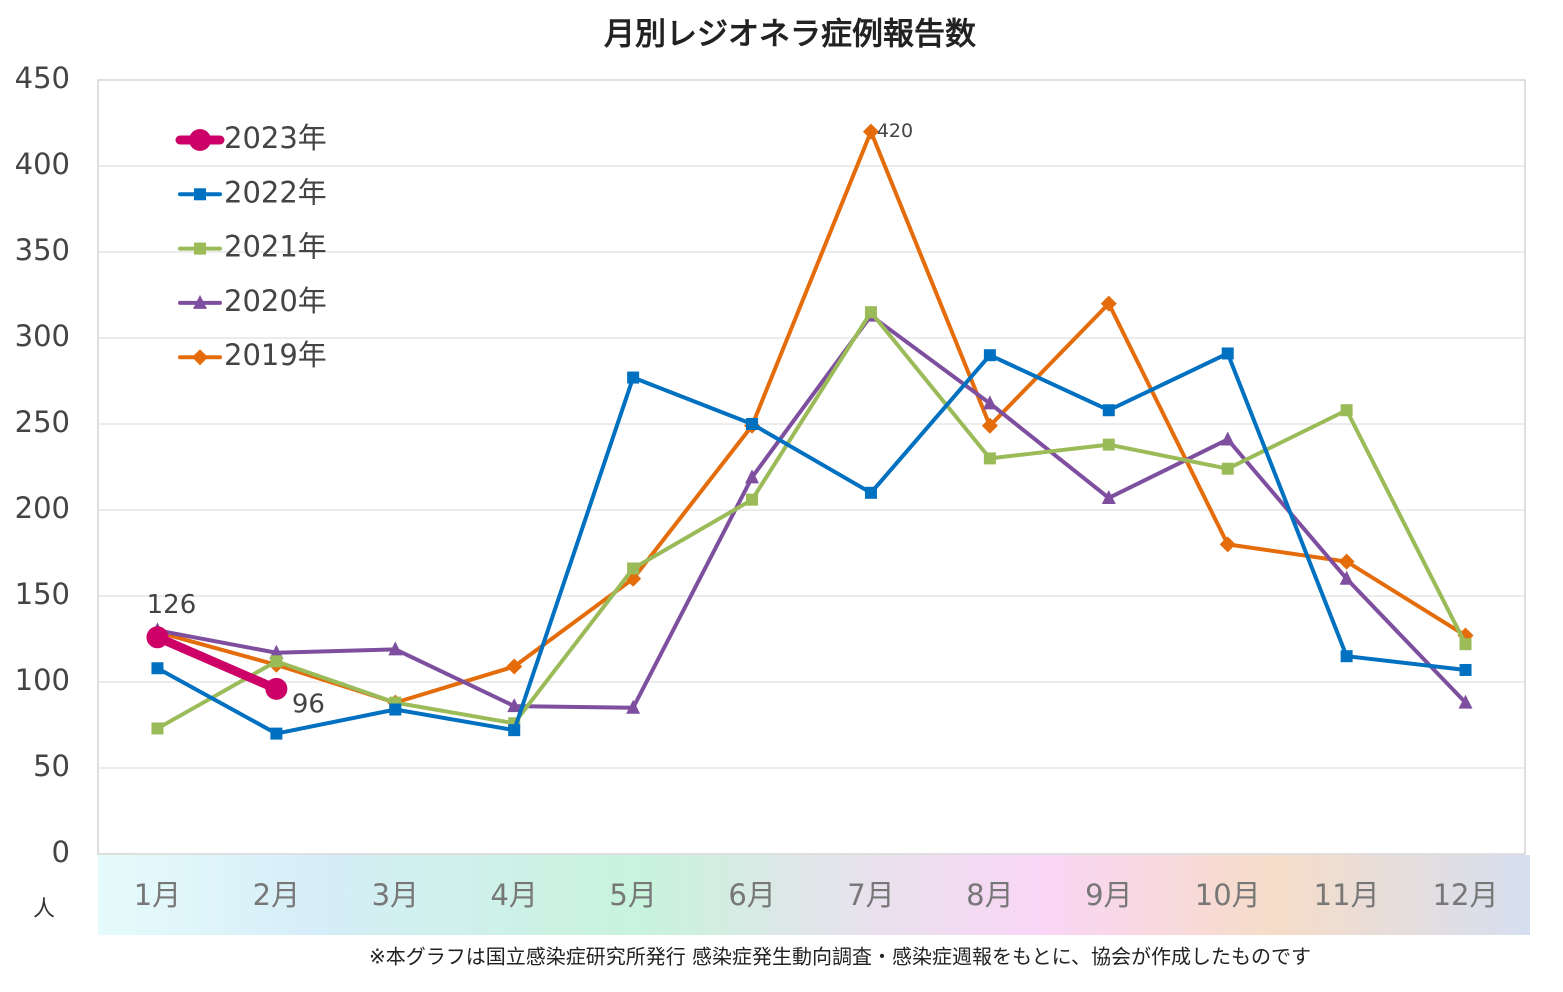  What do you see at coordinates (276, 895) in the screenshot?
I see `x-tick-label: 2月` at bounding box center [276, 895].